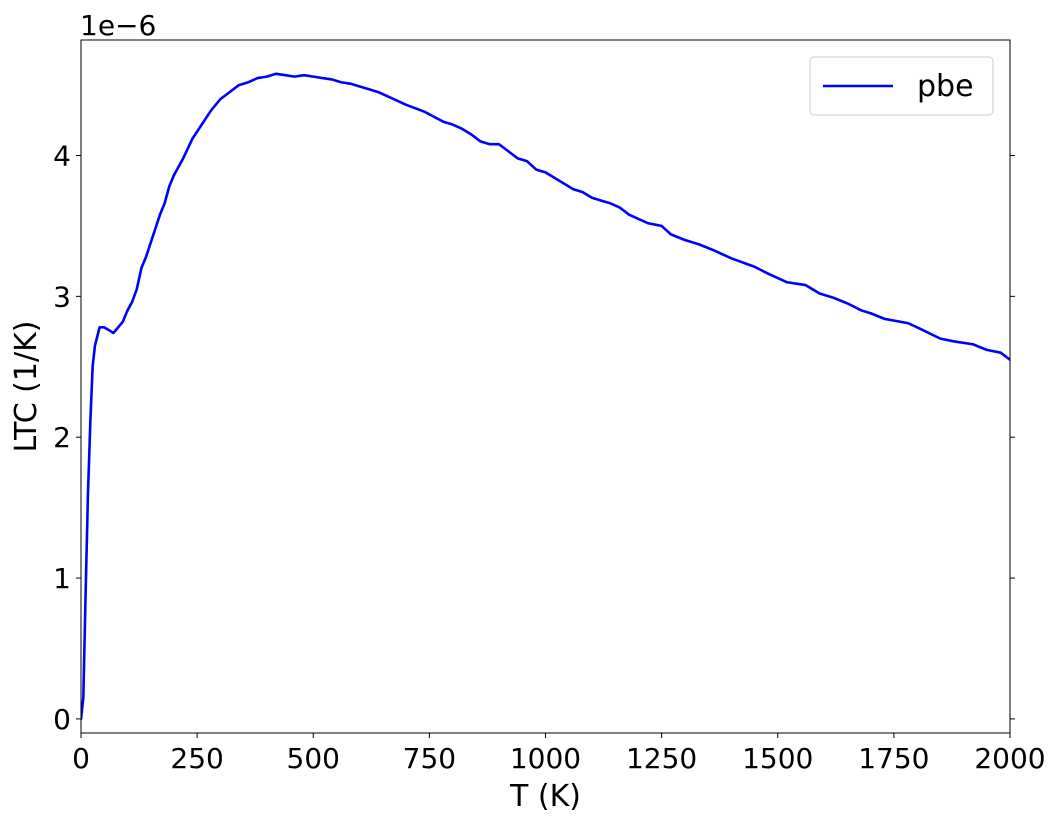  I want to click on legend-box, so click(901, 86).